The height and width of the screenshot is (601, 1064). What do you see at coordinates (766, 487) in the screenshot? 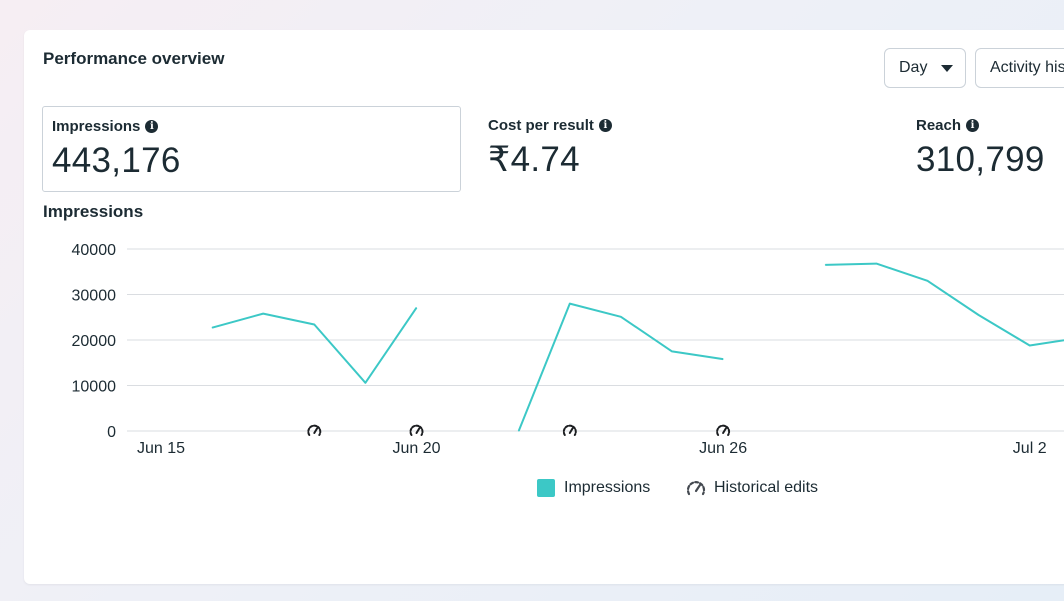
I see `legend-historical-edits-label: Historical edits` at bounding box center [766, 487].